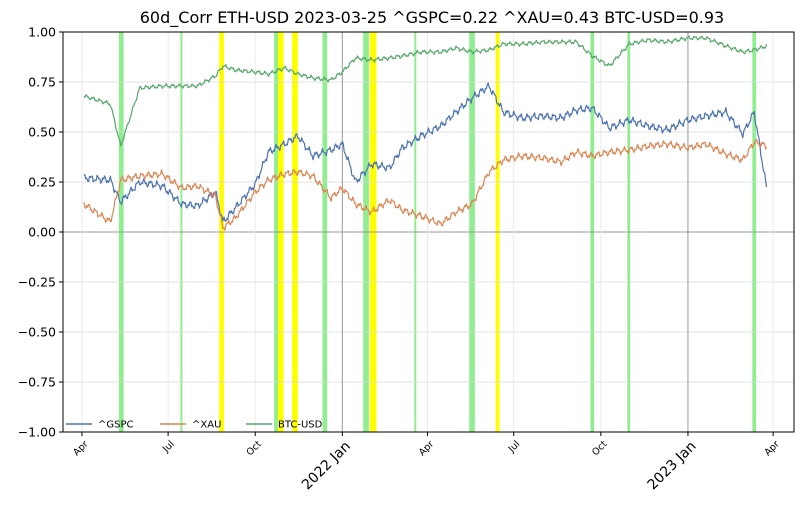 This screenshot has width=811, height=511. What do you see at coordinates (42, 32) in the screenshot?
I see `y-tick-label: 1.00` at bounding box center [42, 32].